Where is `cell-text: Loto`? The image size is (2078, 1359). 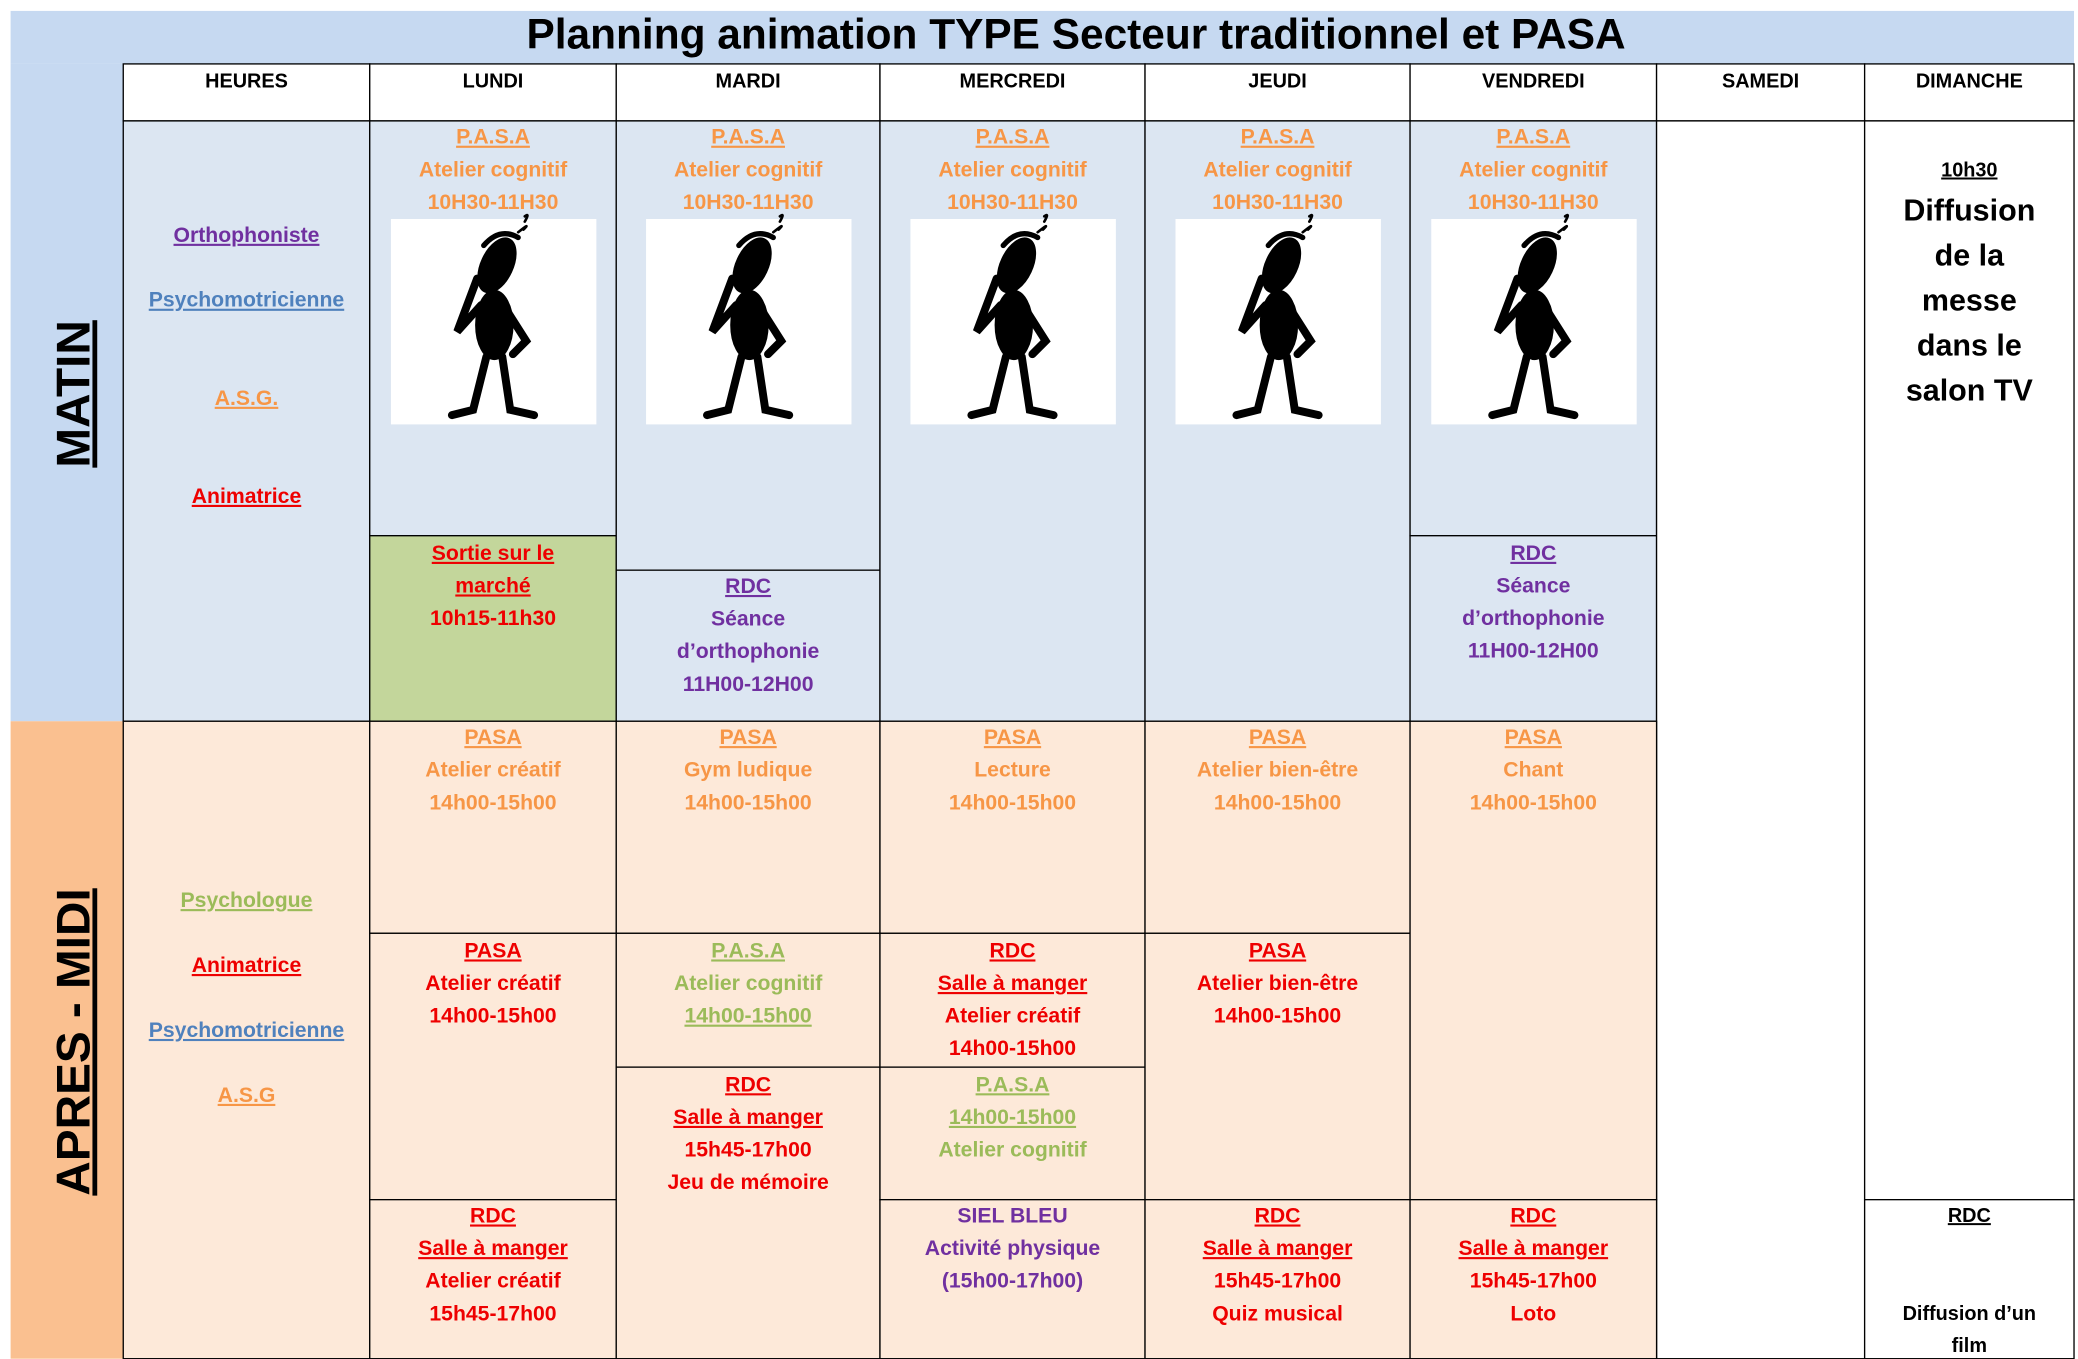
cell-text: Loto is located at coordinates (1533, 1313).